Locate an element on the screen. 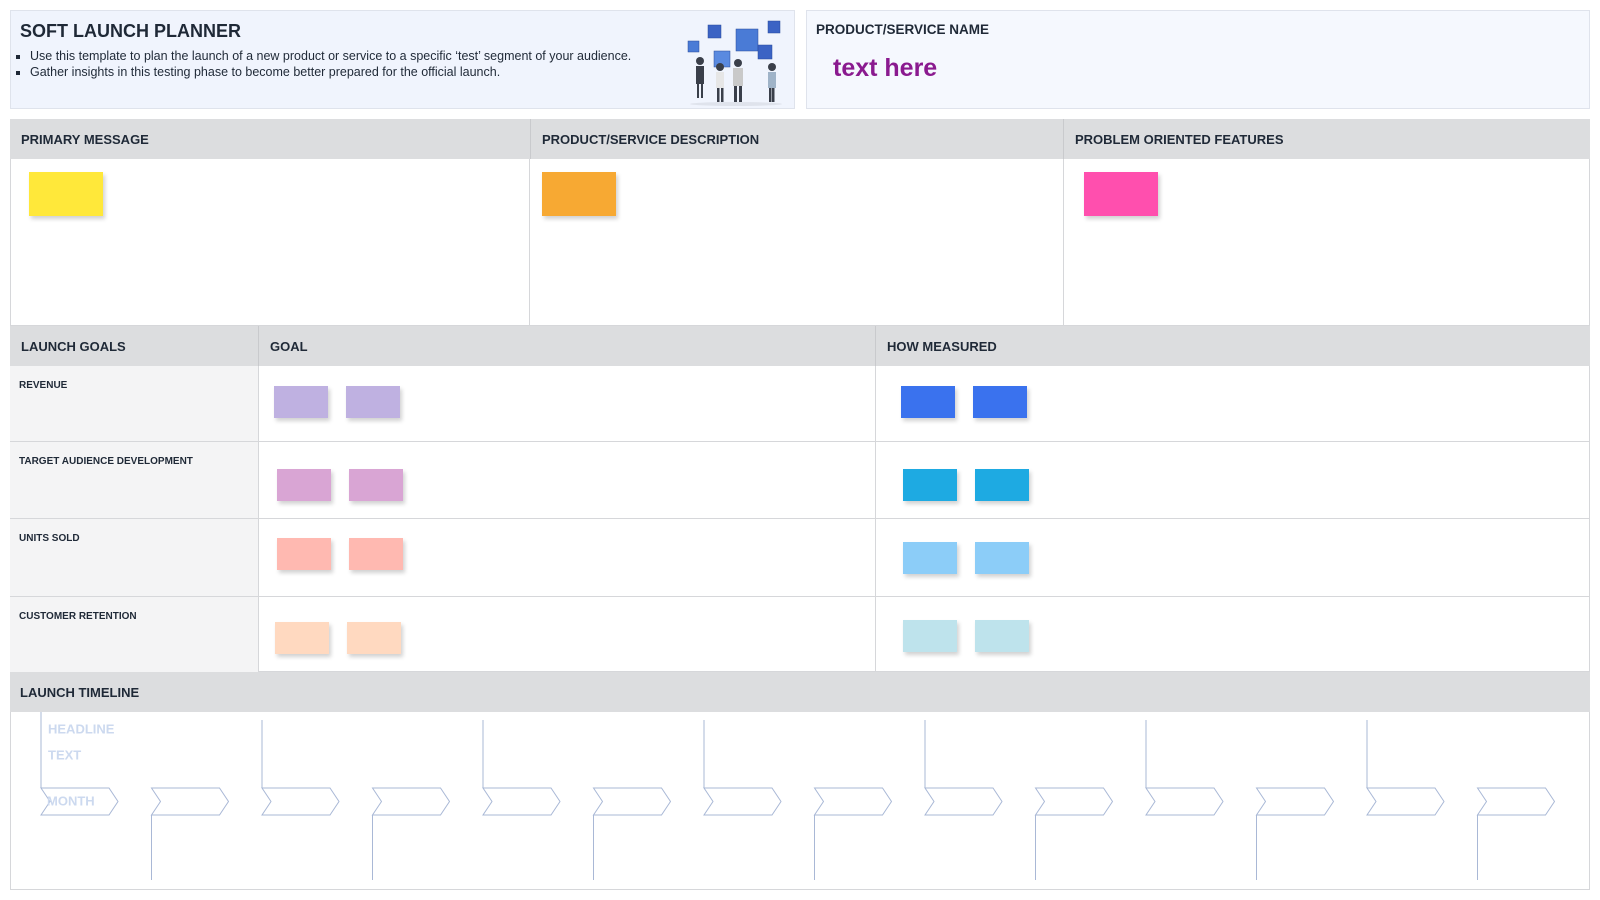 This screenshot has height=900, width=1600. goal-row-label: REVENUE is located at coordinates (134, 403).